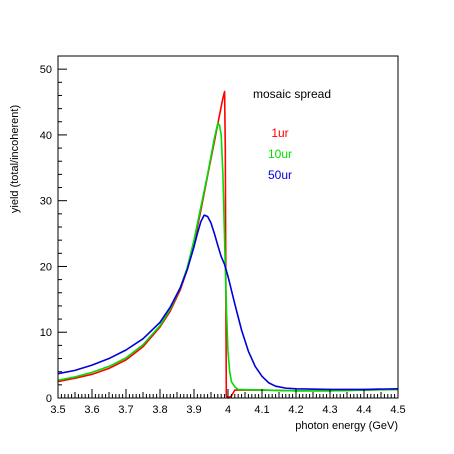 This screenshot has width=454, height=454. I want to click on y-tick-label: 20, so click(46, 267).